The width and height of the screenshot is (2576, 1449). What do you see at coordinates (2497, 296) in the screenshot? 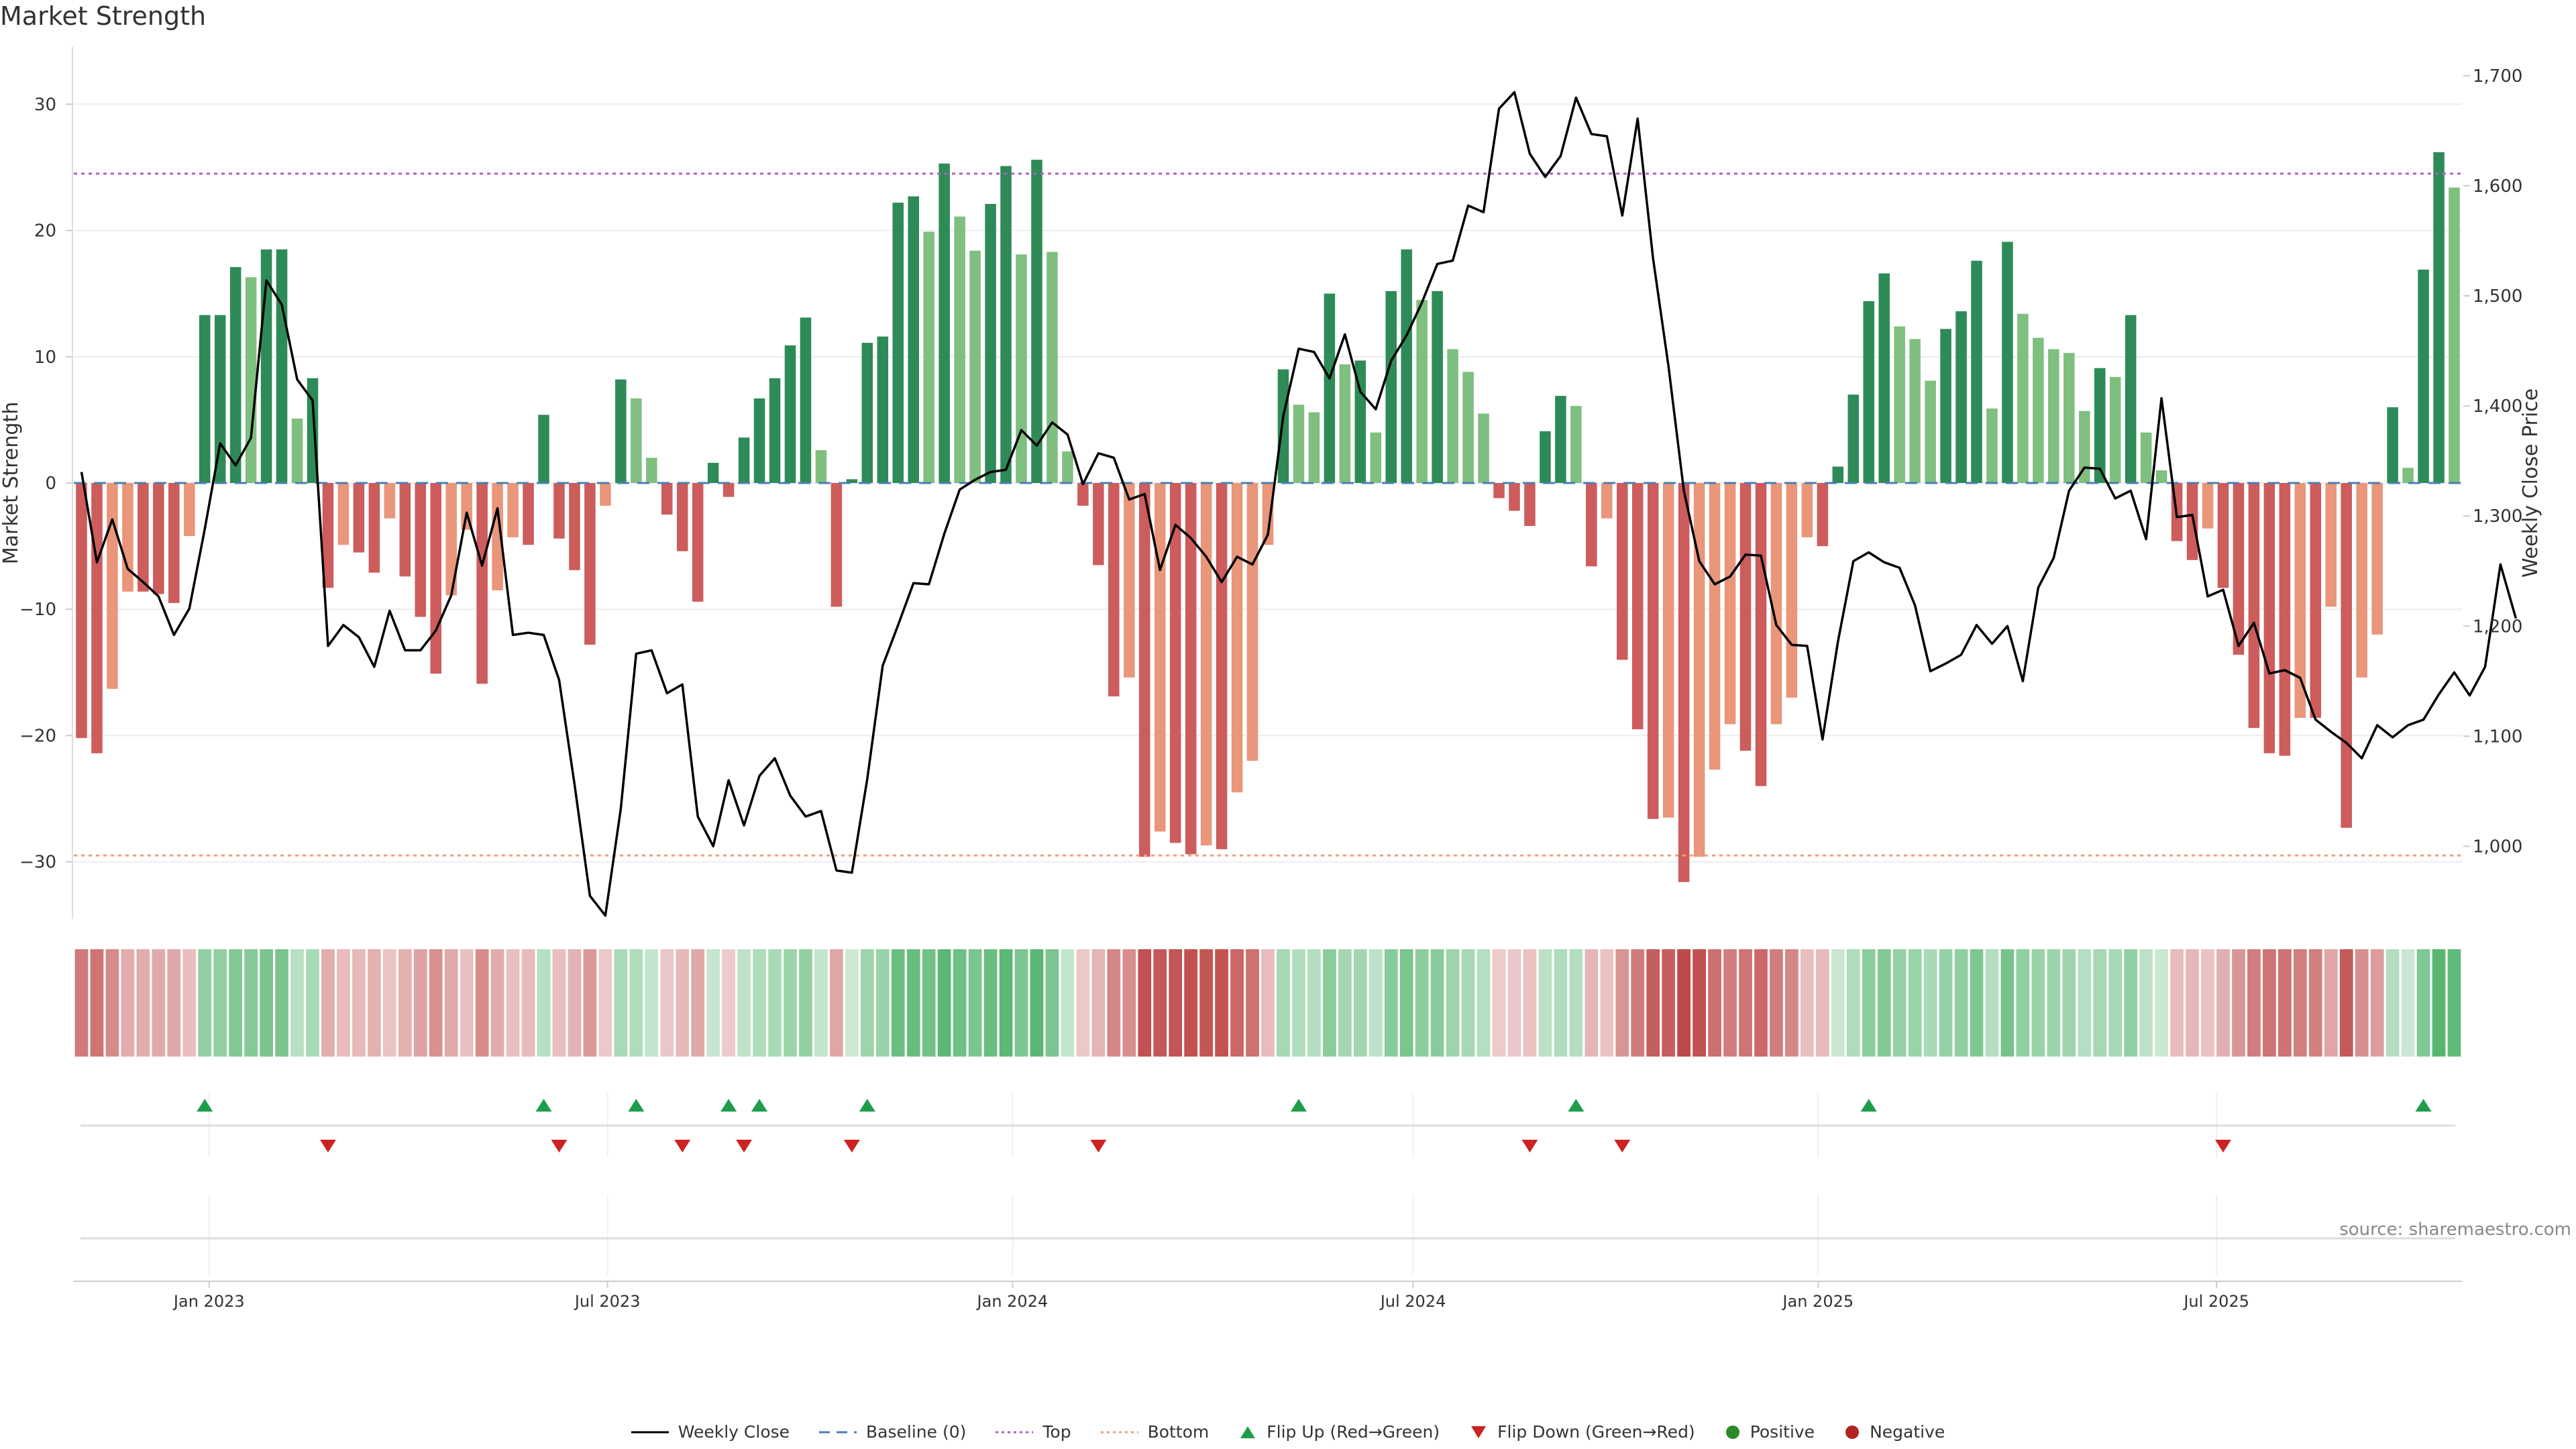
I see `y2-tick-label: 1,500` at bounding box center [2497, 296].